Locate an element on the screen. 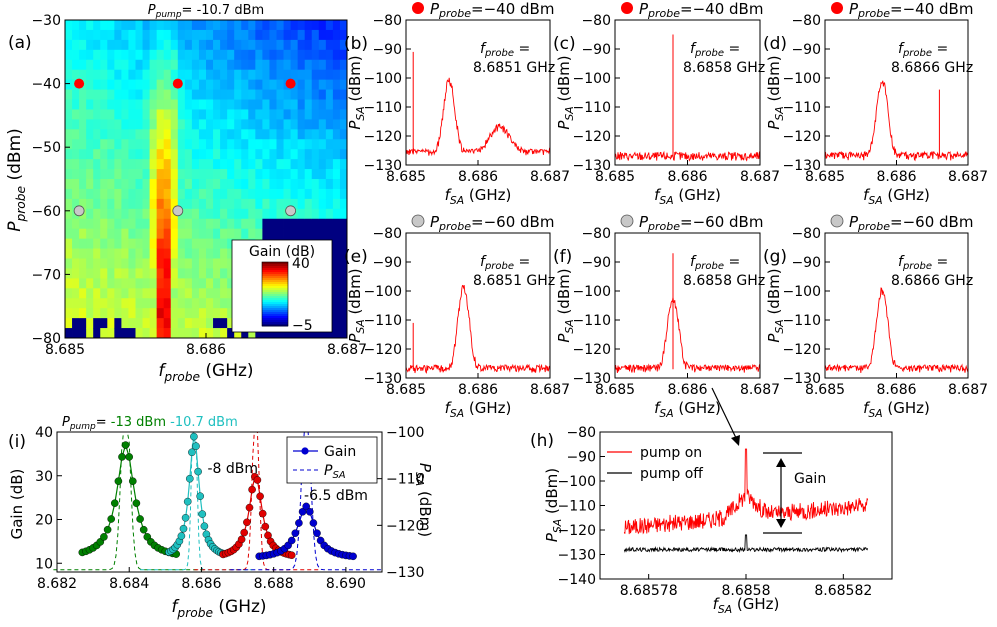  y-tick-label: −110 is located at coordinates (802, 108).